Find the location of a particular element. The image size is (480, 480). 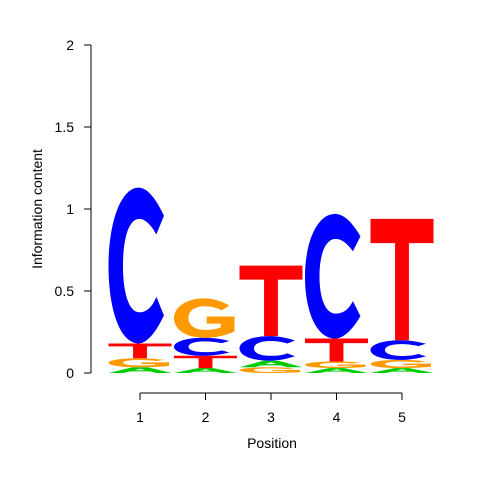

x-tick-label: 3 is located at coordinates (271, 417).